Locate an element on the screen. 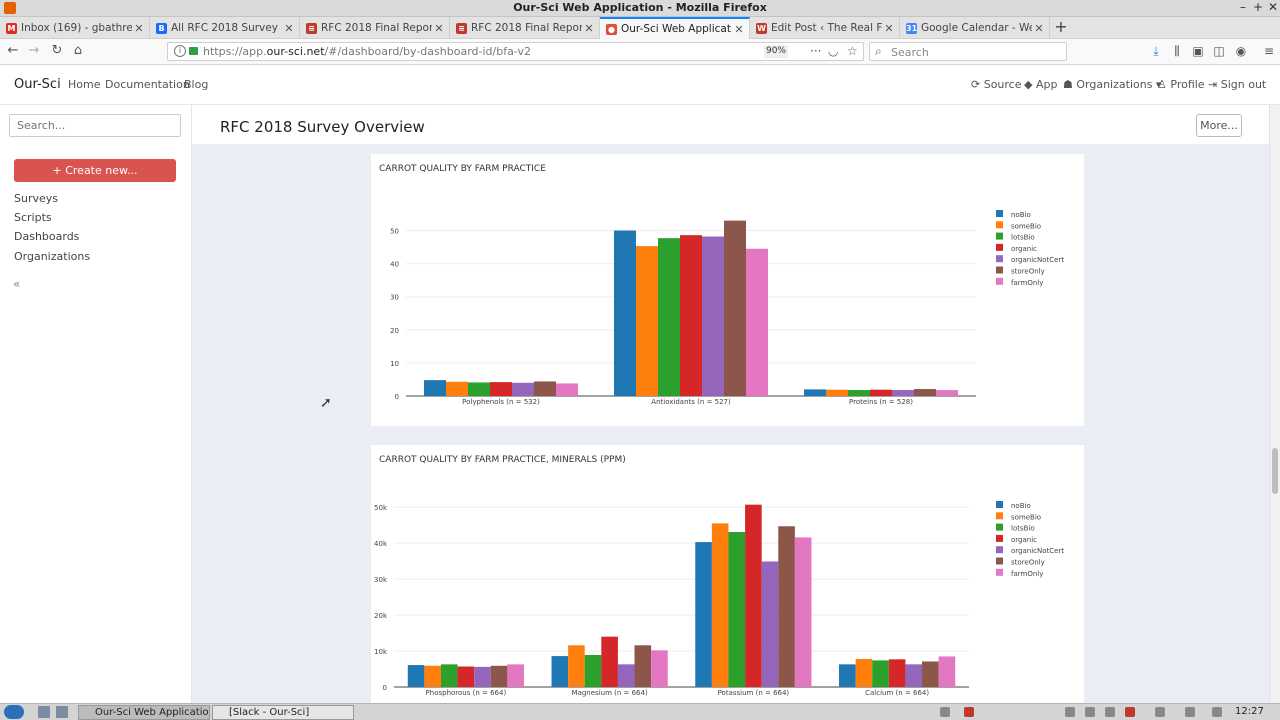 This screenshot has width=1280, height=720. page-scrollbar is located at coordinates (1274, 404).